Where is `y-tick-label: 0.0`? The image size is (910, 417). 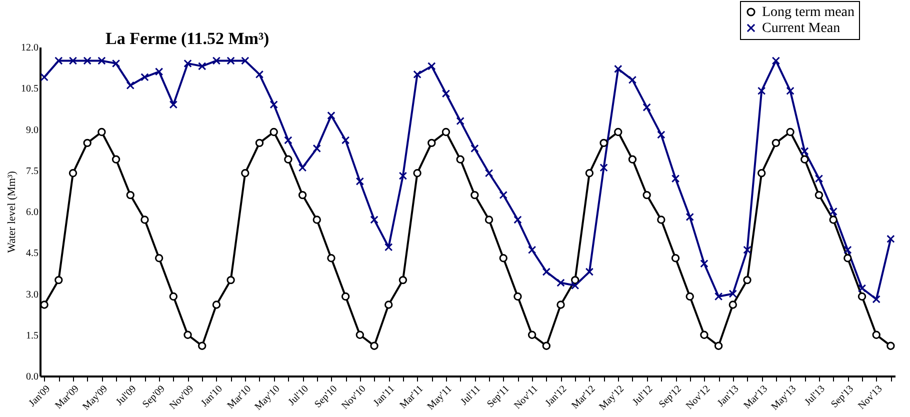
y-tick-label: 0.0 is located at coordinates (32, 377).